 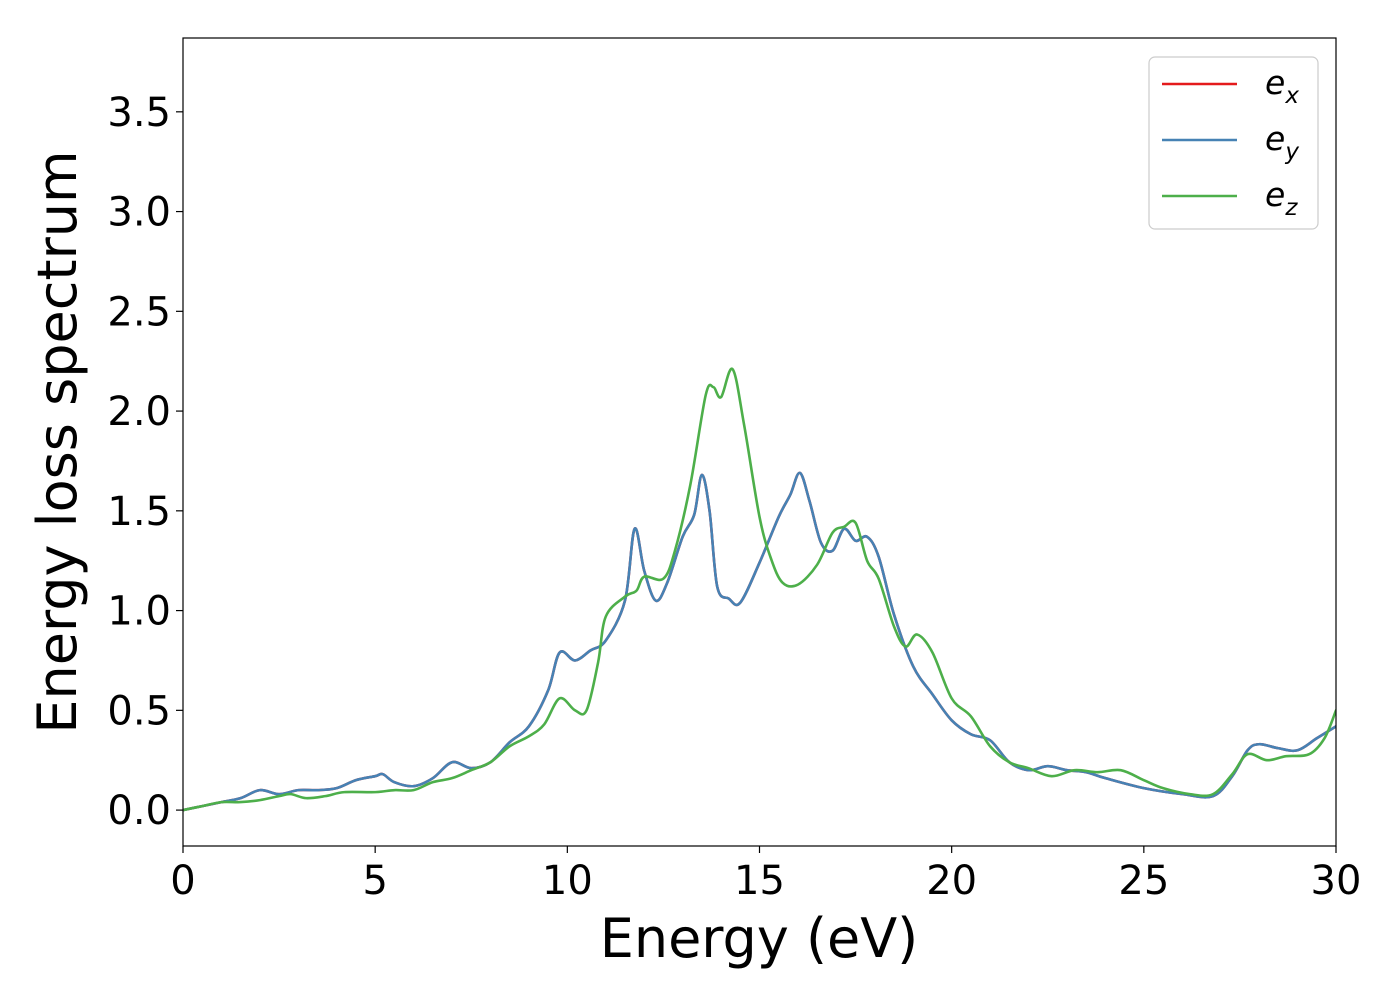 What do you see at coordinates (139, 312) in the screenshot?
I see `y-tick-label: 2.5` at bounding box center [139, 312].